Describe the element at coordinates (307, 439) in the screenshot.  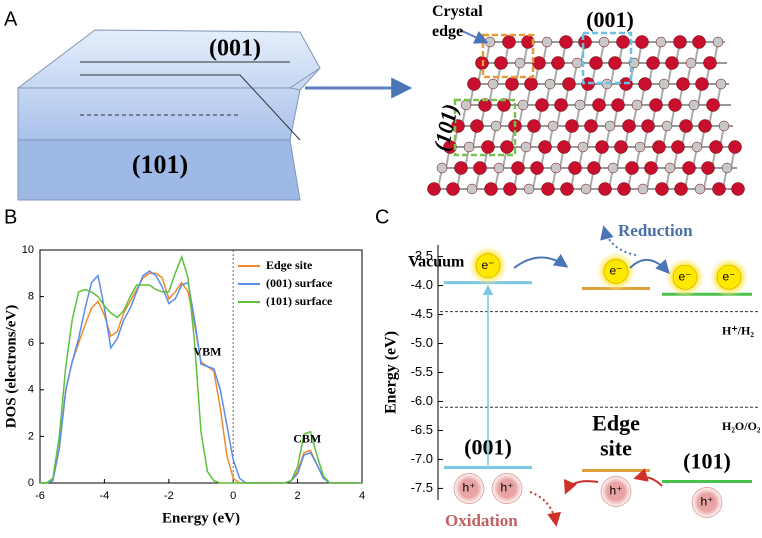
I see `annotation: CBM` at that location.